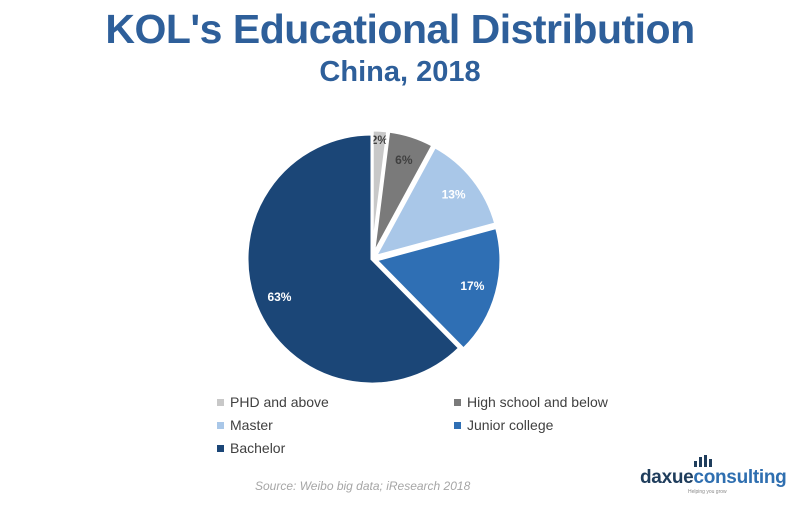  I want to click on legend-label: Master, so click(251, 425).